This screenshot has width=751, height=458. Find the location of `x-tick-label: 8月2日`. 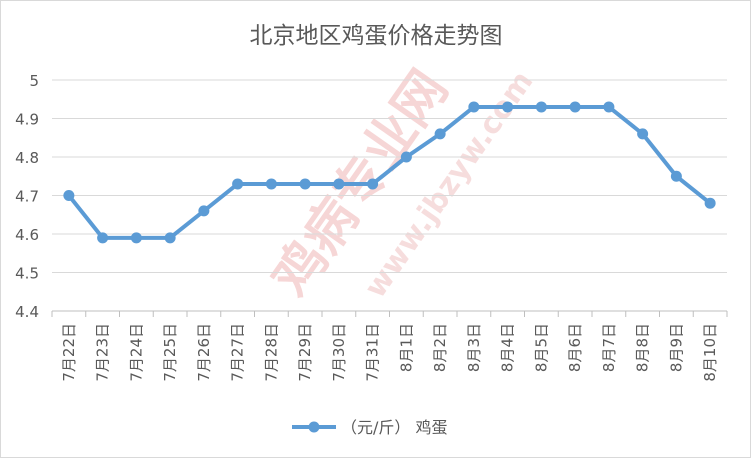

x-tick-label: 8月2日 is located at coordinates (440, 347).